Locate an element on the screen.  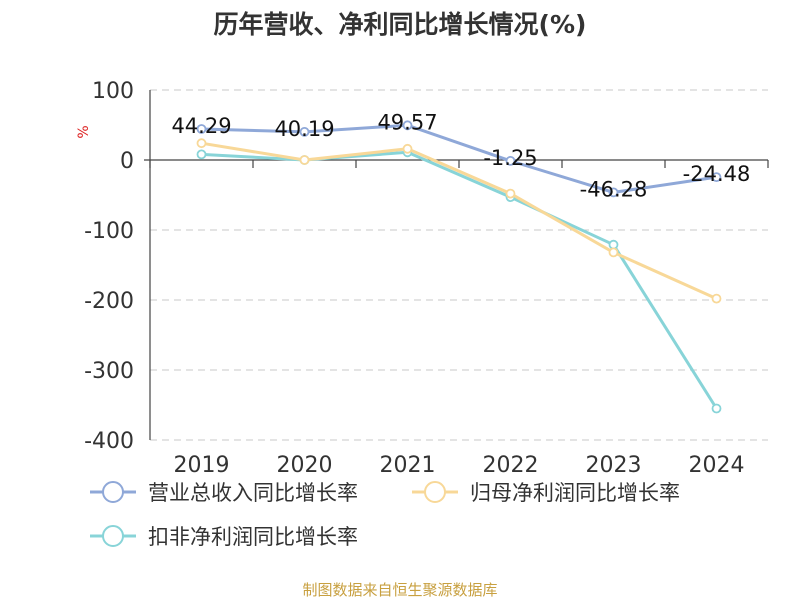
data-label: 40.19 is located at coordinates (304, 129).